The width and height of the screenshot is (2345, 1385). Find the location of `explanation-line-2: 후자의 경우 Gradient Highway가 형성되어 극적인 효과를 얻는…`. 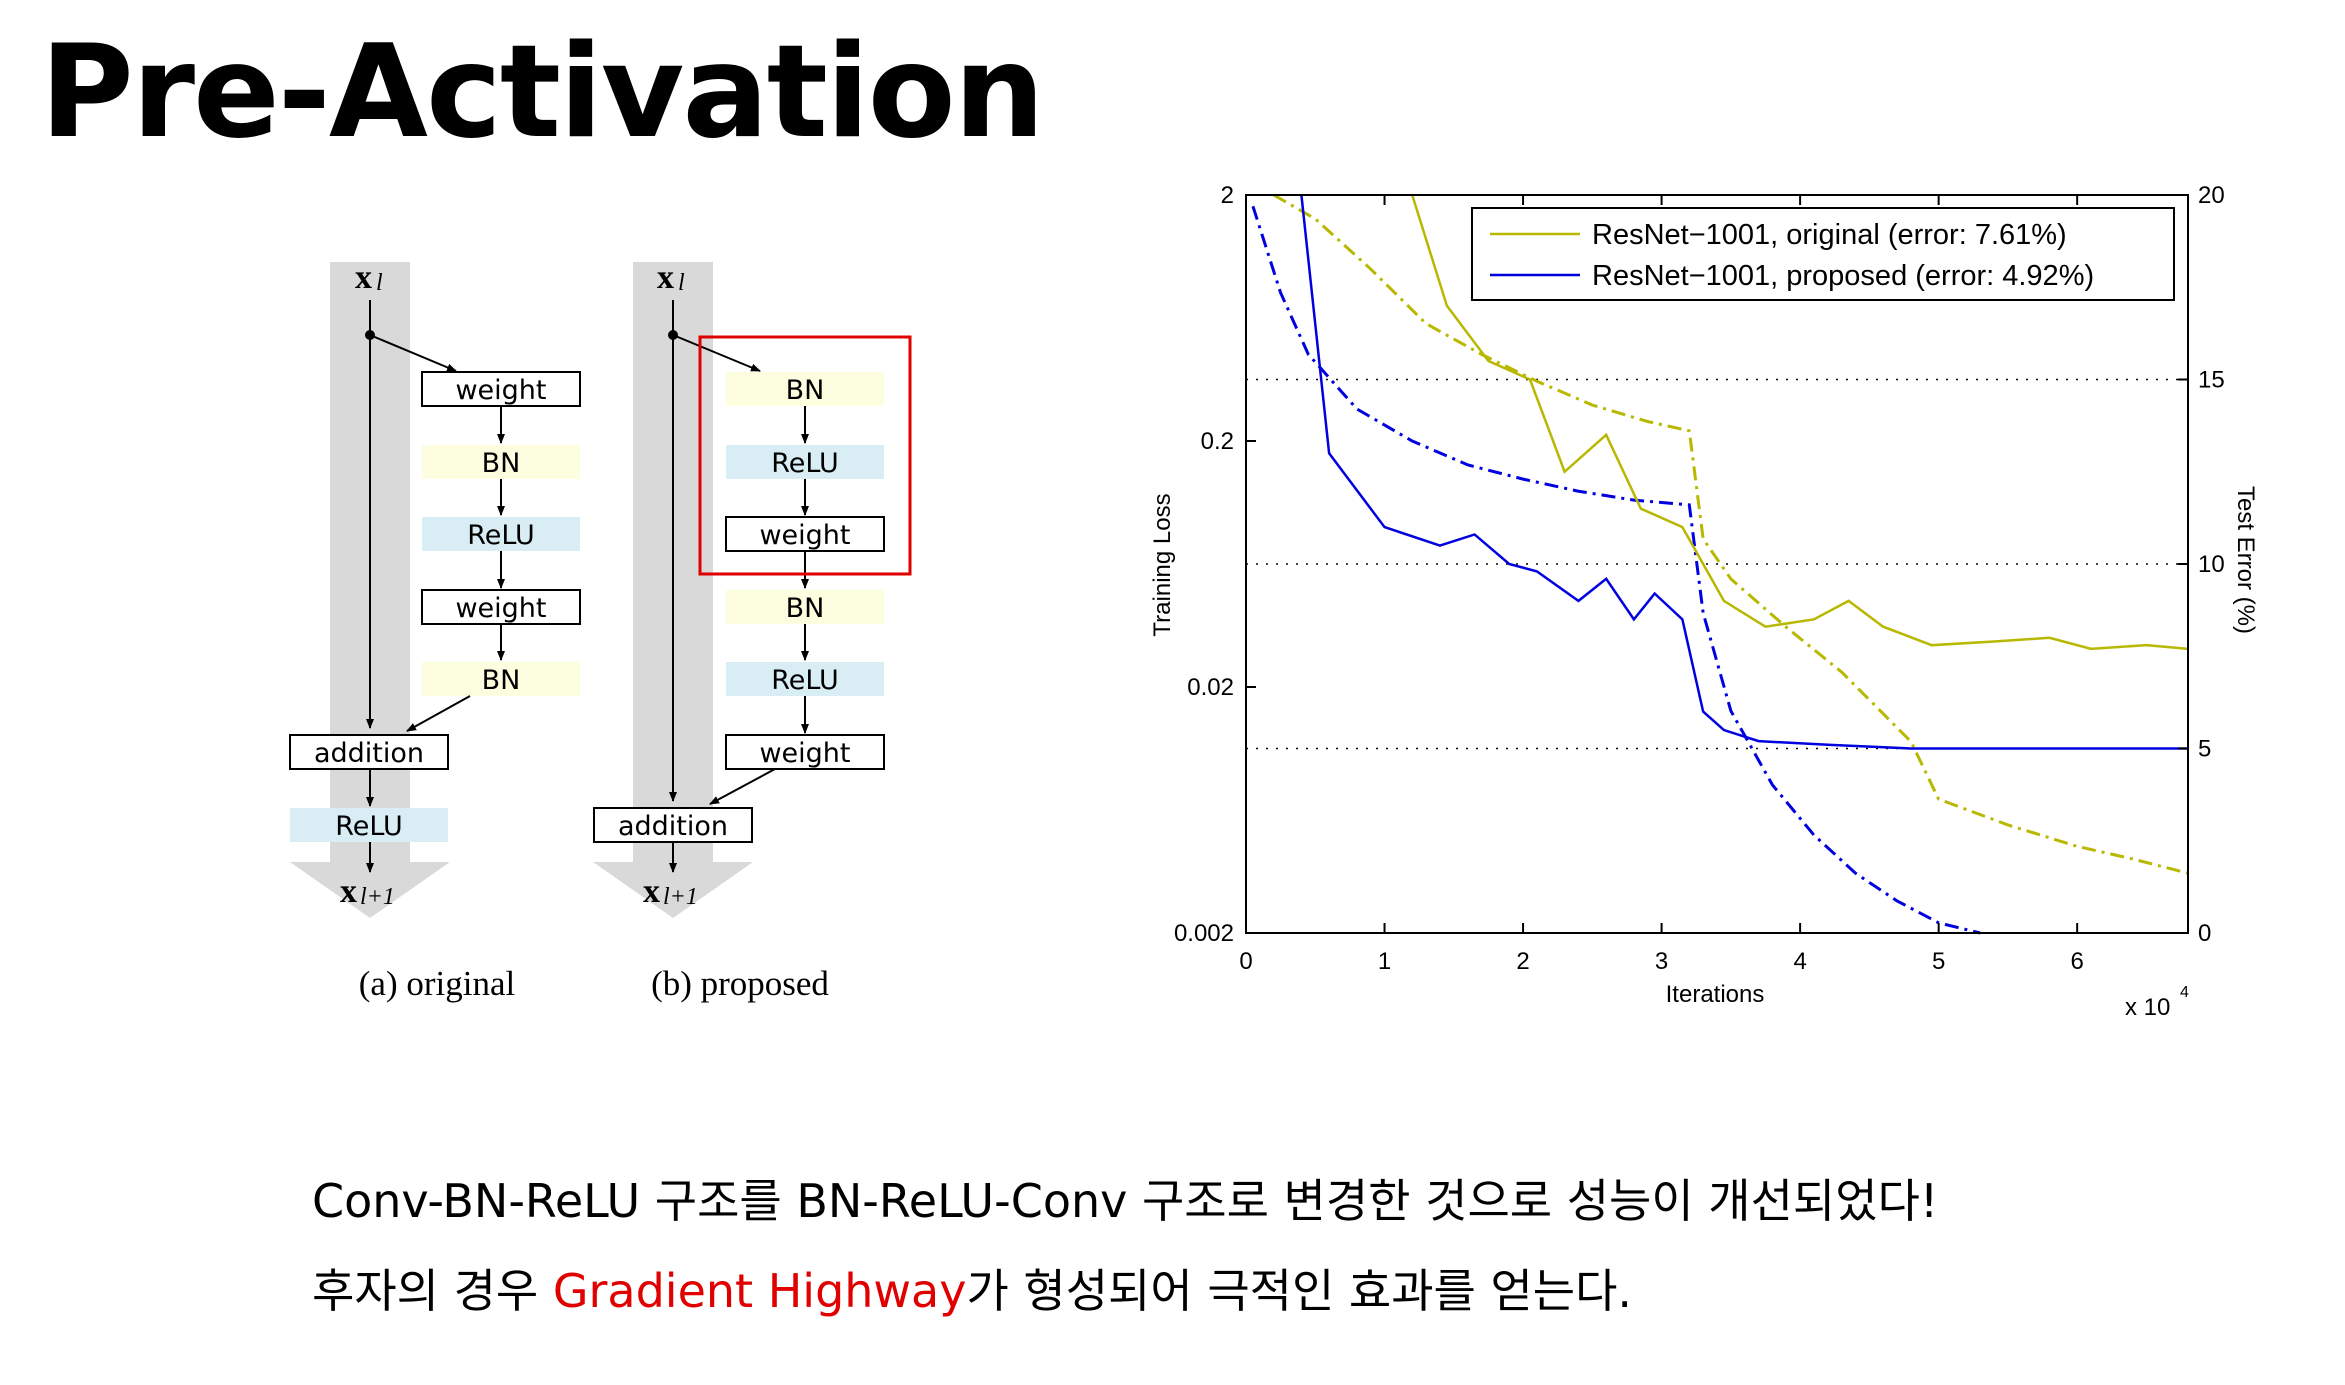

explanation-line-2: 후자의 경우 Gradient Highway가 형성되어 극적인 효과를 얻는… is located at coordinates (972, 1288).